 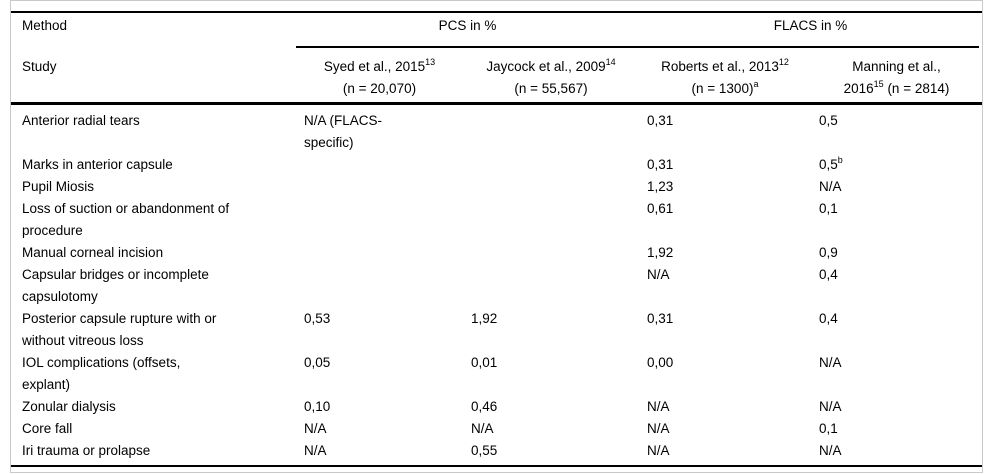 What do you see at coordinates (379, 319) in the screenshot?
I see `value-cell: 0,53` at bounding box center [379, 319].